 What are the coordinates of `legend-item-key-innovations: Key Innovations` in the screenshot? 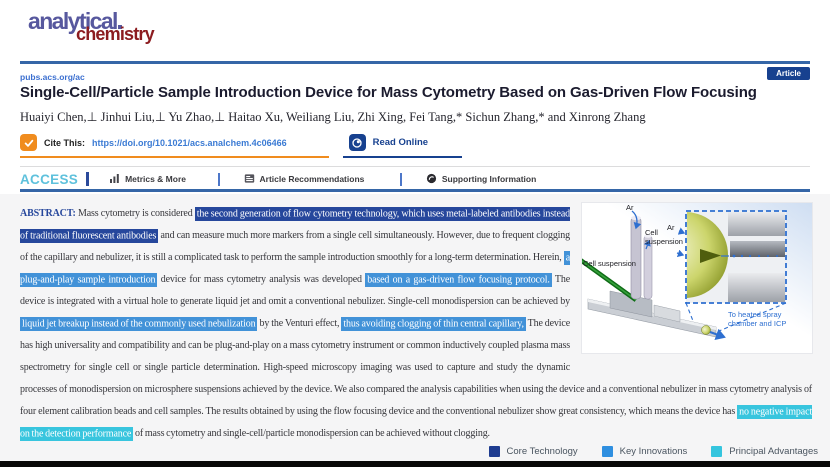 It's located at (644, 451).